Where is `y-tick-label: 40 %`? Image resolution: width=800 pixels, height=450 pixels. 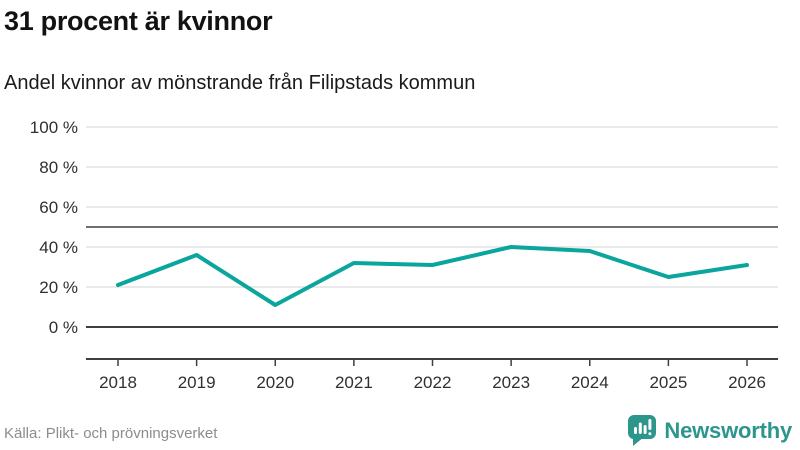 y-tick-label: 40 % is located at coordinates (58, 247).